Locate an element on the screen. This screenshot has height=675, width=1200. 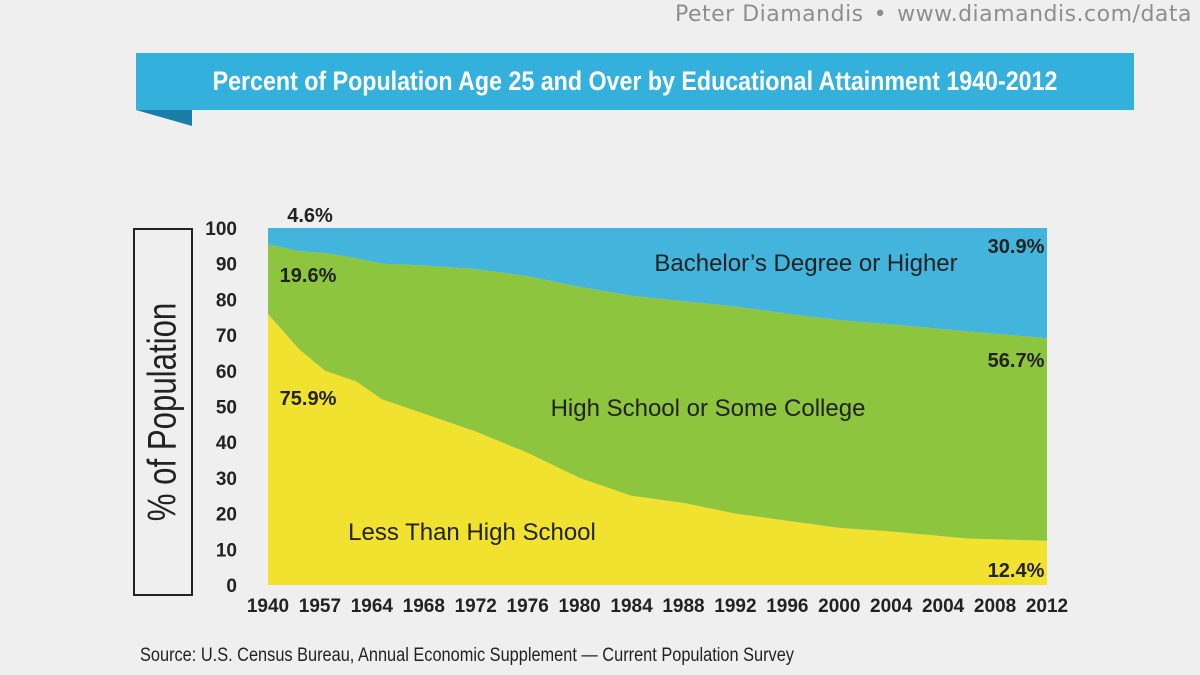
x-tick-label: 2012 is located at coordinates (1047, 606).